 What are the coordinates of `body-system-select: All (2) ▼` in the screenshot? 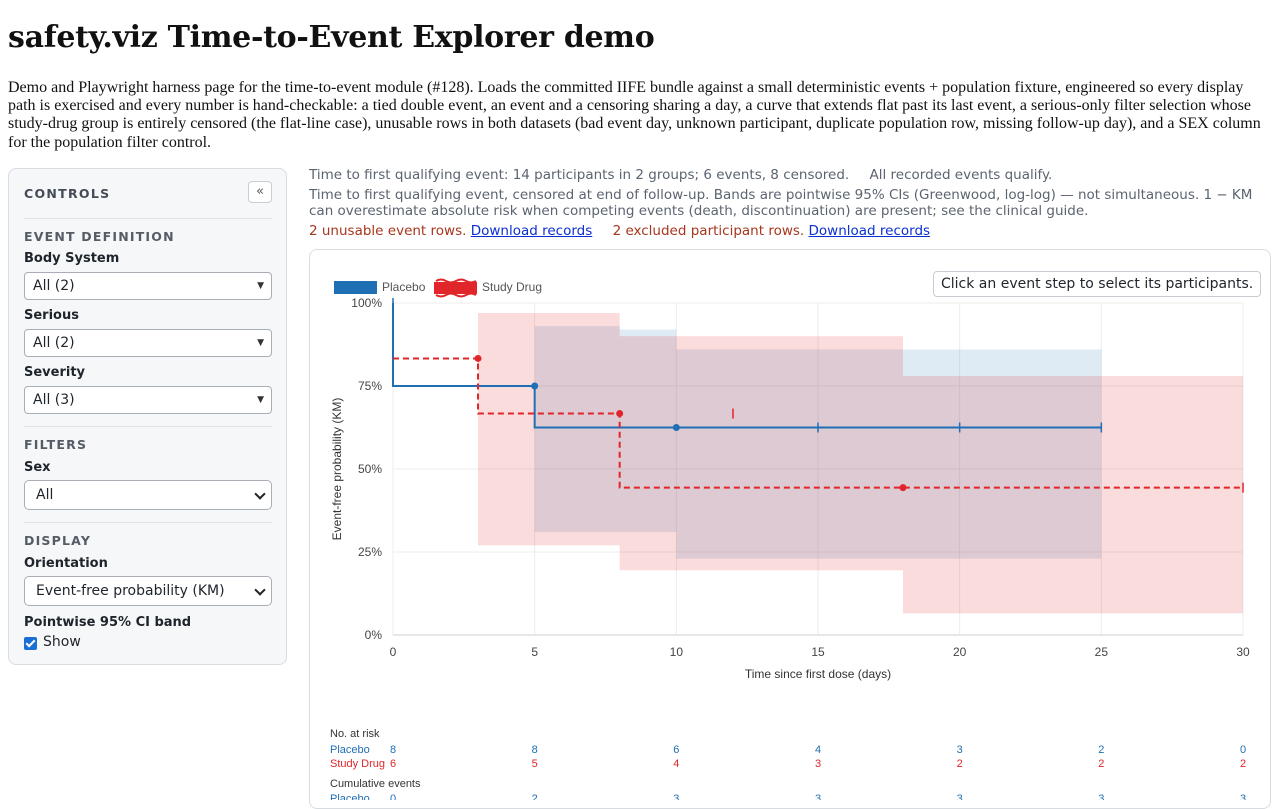 It's located at (148, 286).